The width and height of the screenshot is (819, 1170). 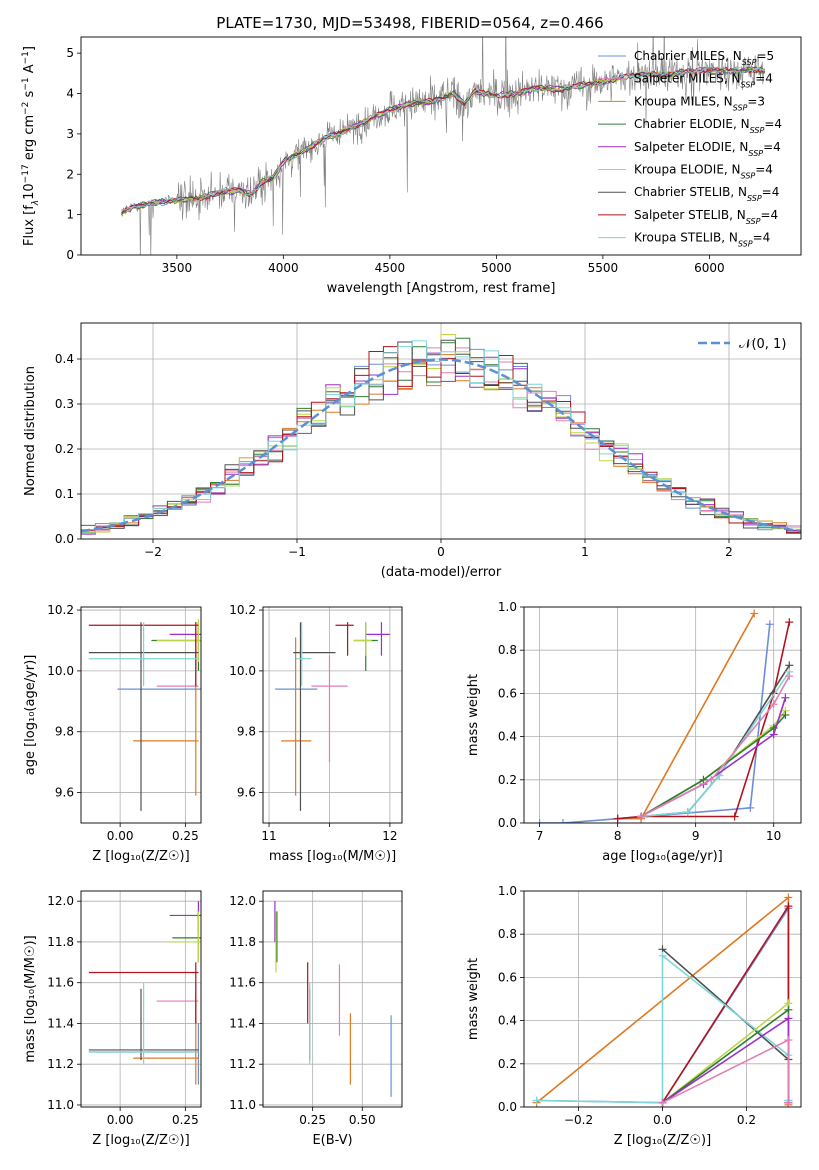 What do you see at coordinates (729, 552) in the screenshot?
I see `x-tick-label: 2` at bounding box center [729, 552].